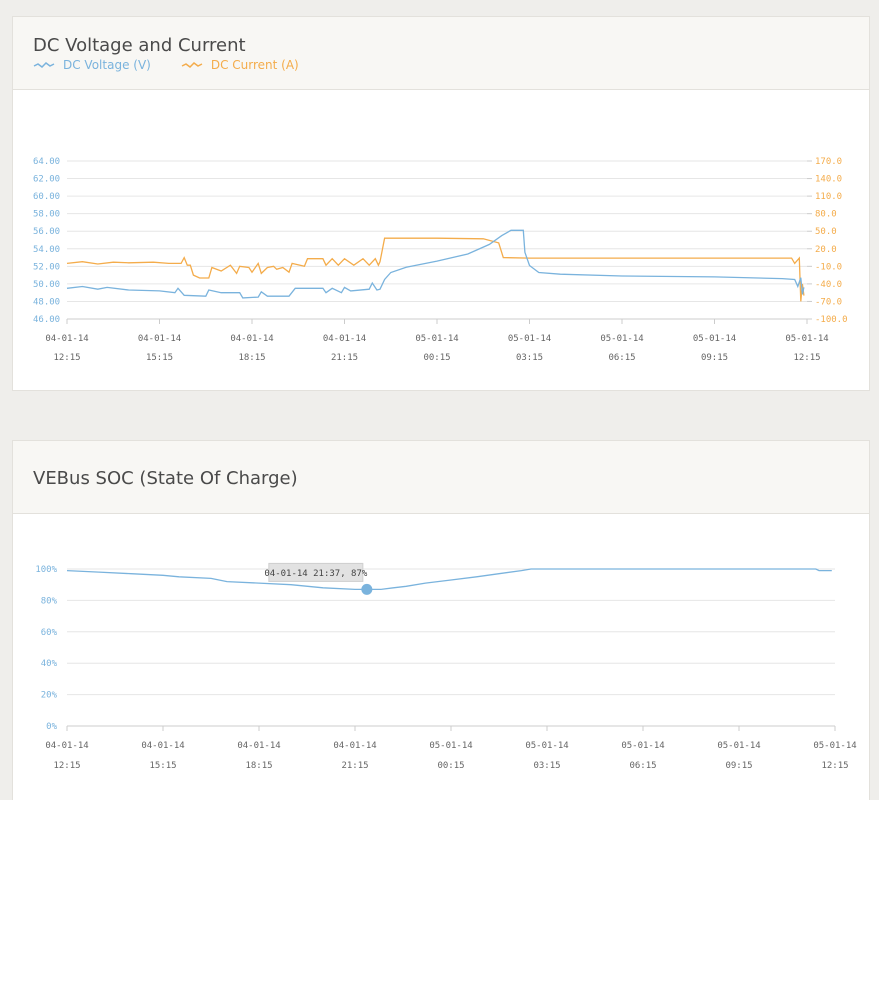 Image resolution: width=879 pixels, height=1000 pixels. I want to click on tooltip-box, so click(316, 572).